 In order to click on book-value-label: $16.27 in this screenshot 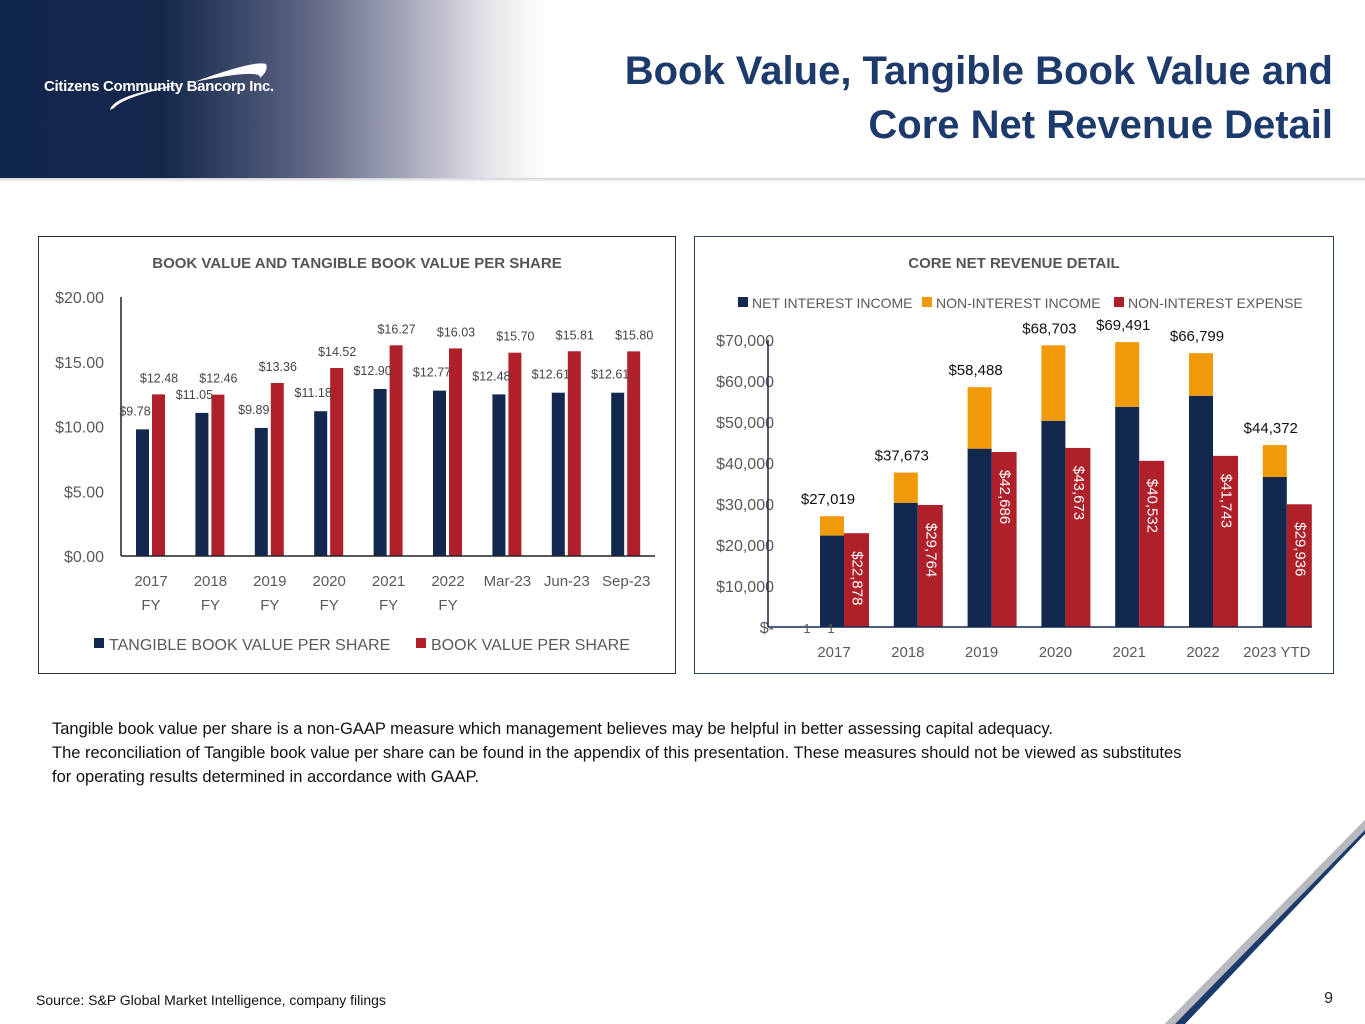, I will do `click(396, 329)`.